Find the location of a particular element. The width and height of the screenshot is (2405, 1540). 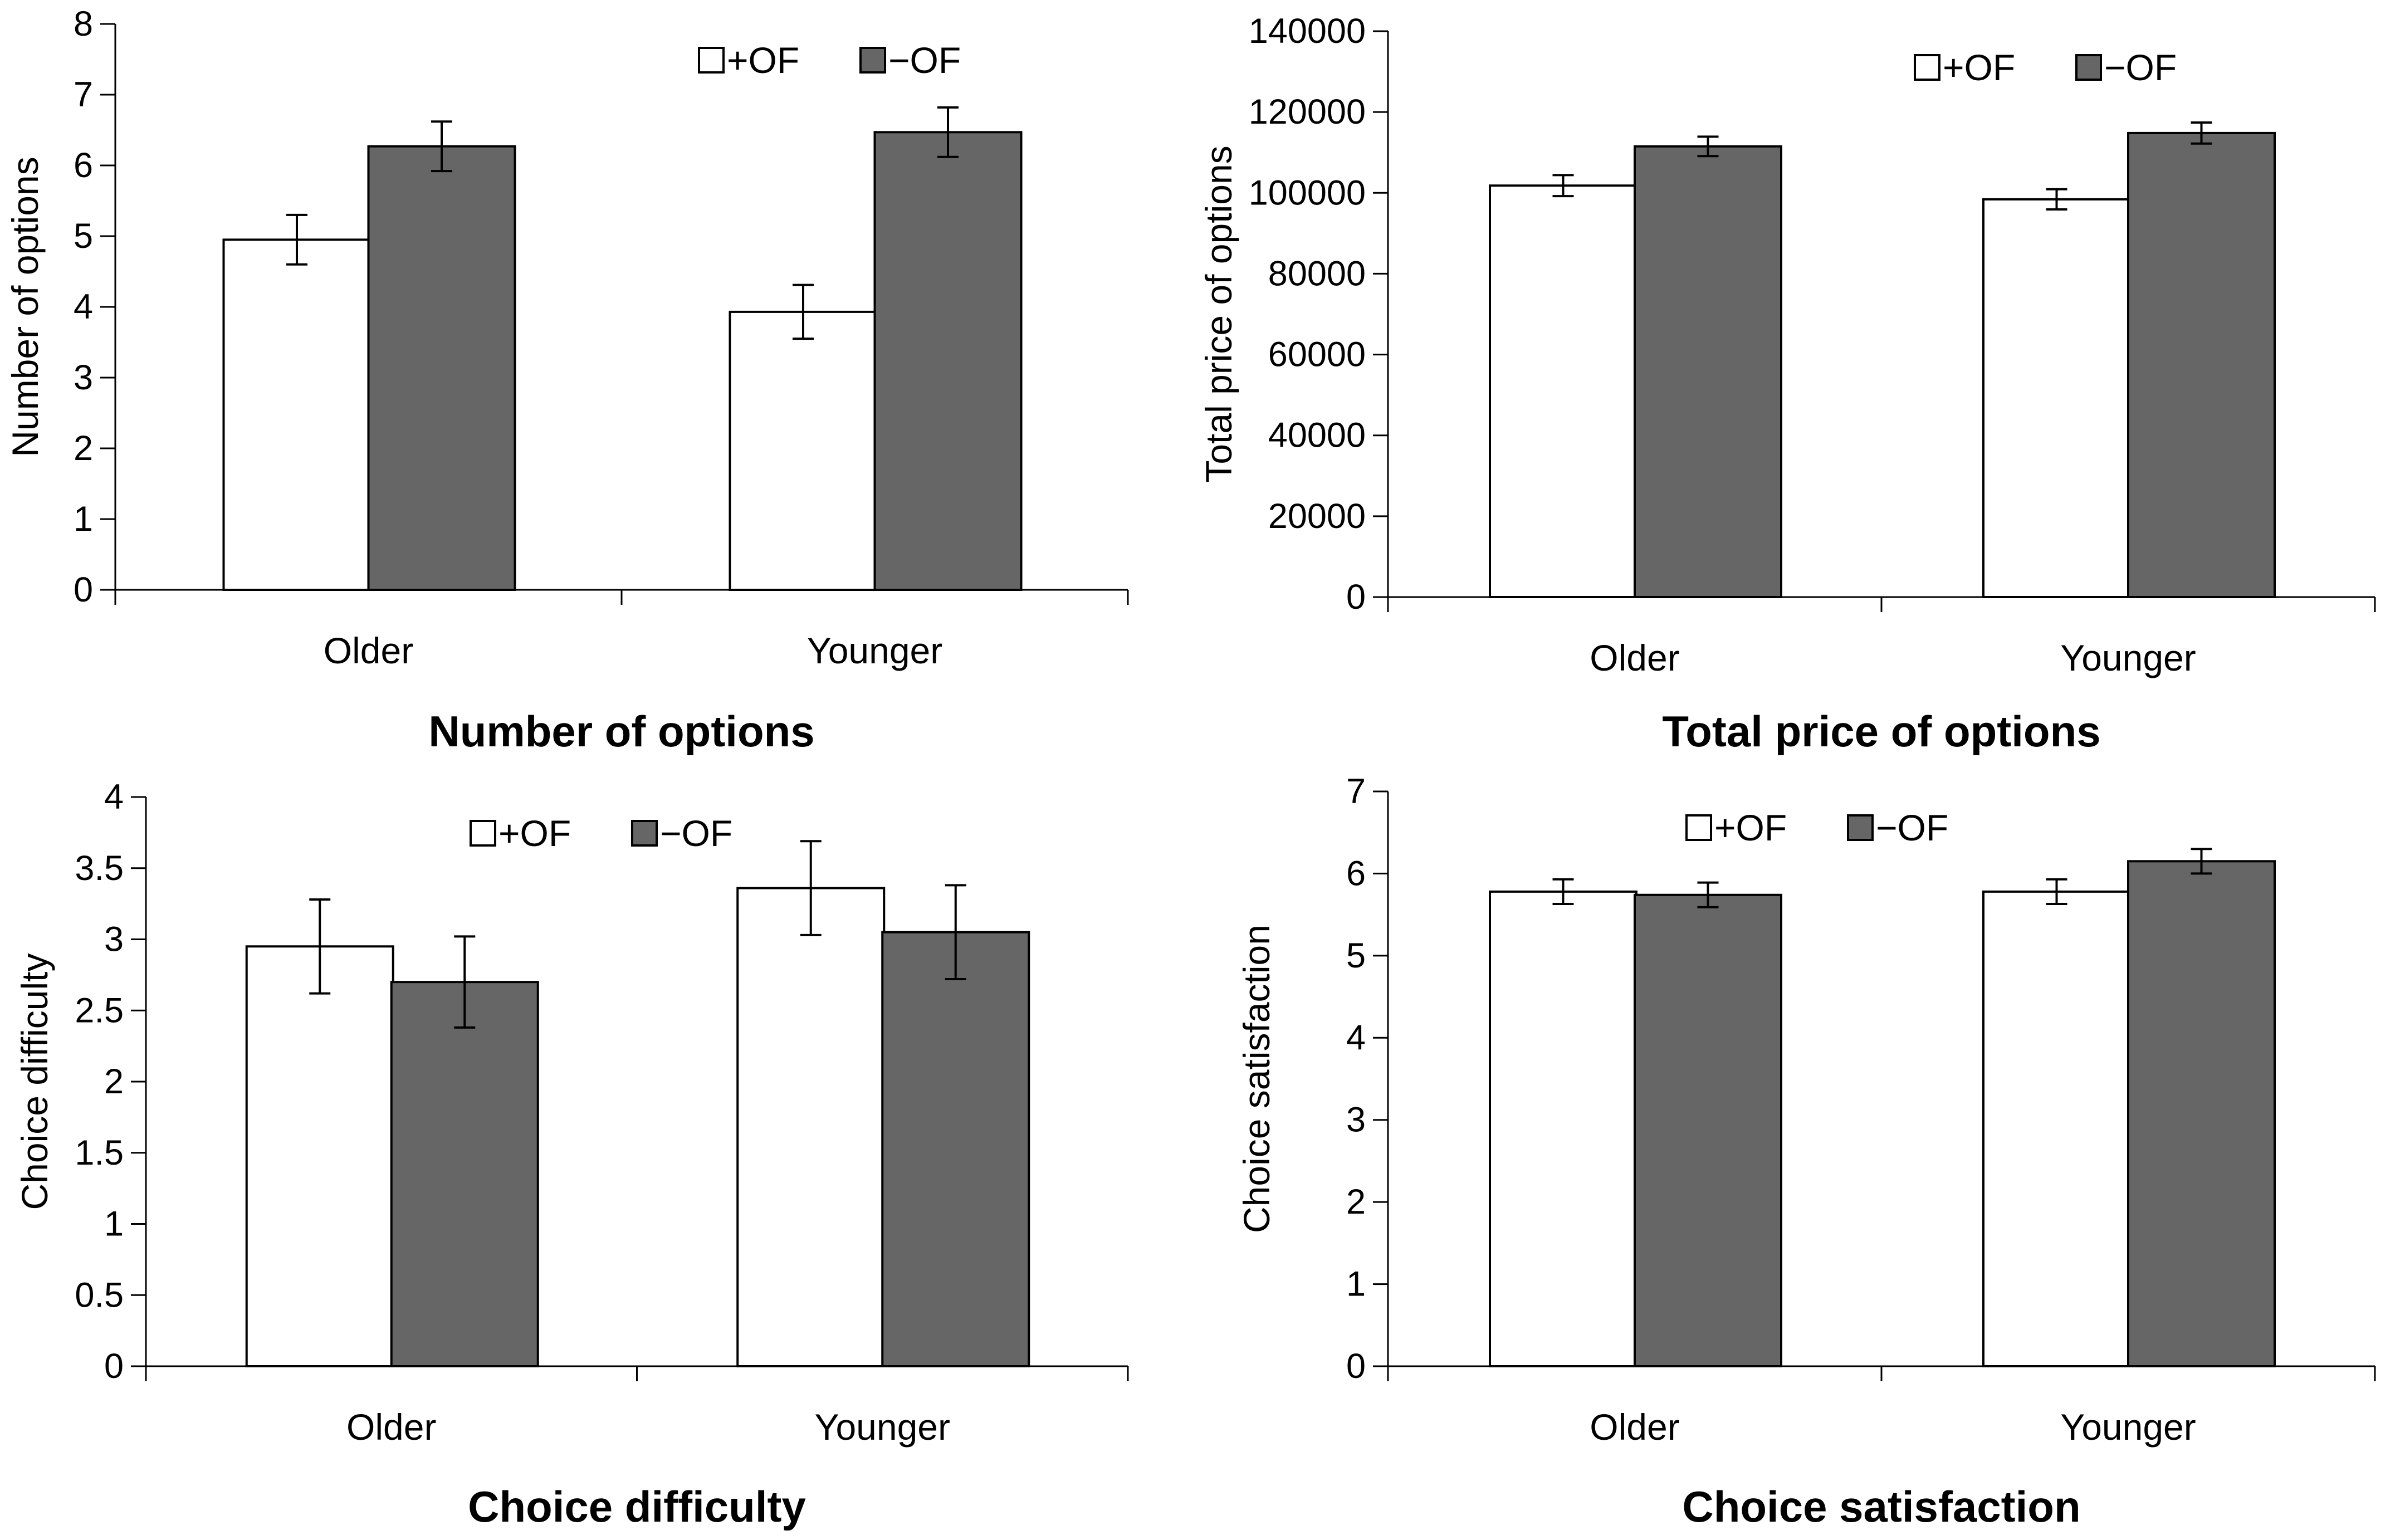

y-tick-label: 120000 is located at coordinates (1307, 111).